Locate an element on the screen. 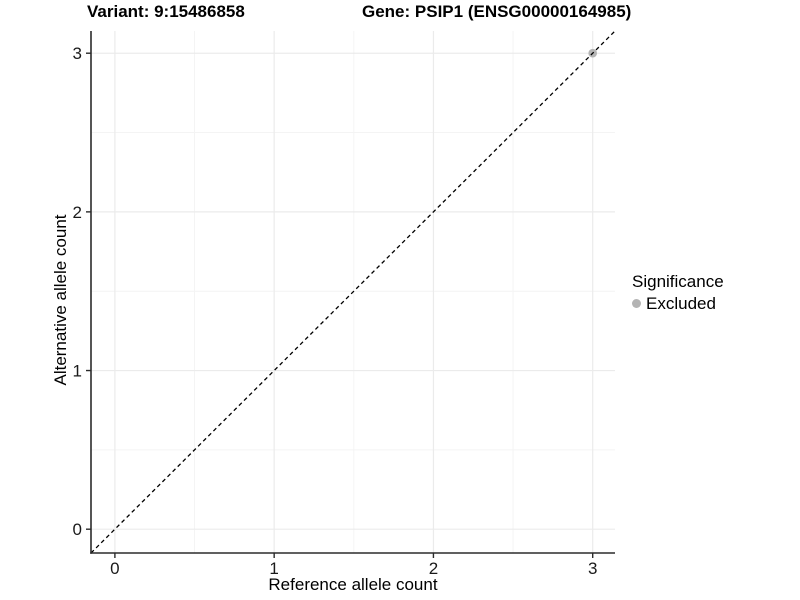 This screenshot has width=800, height=600. legend-item-excluded: Excluded is located at coordinates (678, 303).